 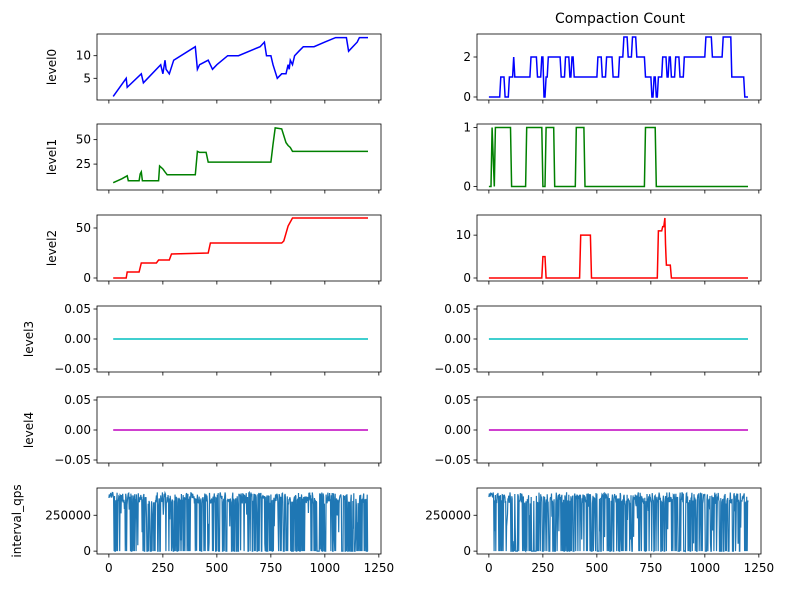 What do you see at coordinates (202, 339) in the screenshot?
I see `panel-c0-r3: −0.05 0.00 0.05 level3` at bounding box center [202, 339].